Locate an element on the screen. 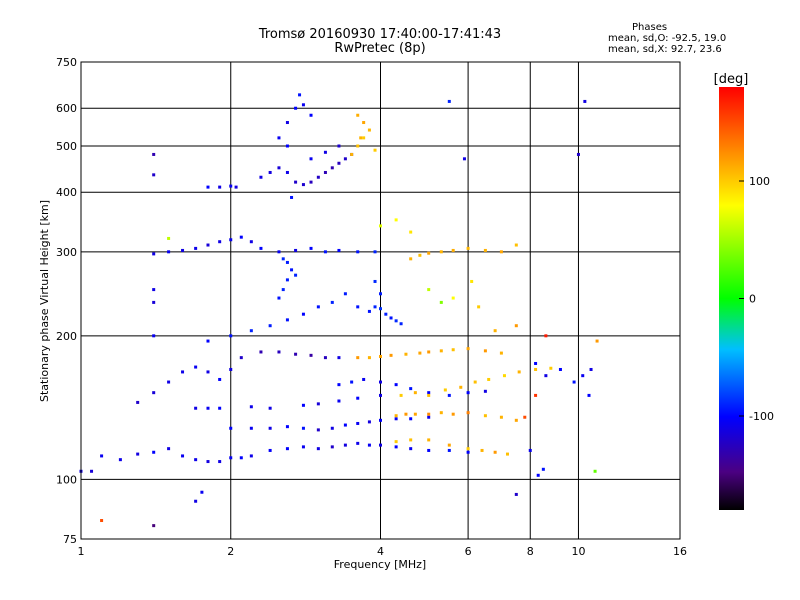  y-tick-label: 100 is located at coordinates (66, 479).